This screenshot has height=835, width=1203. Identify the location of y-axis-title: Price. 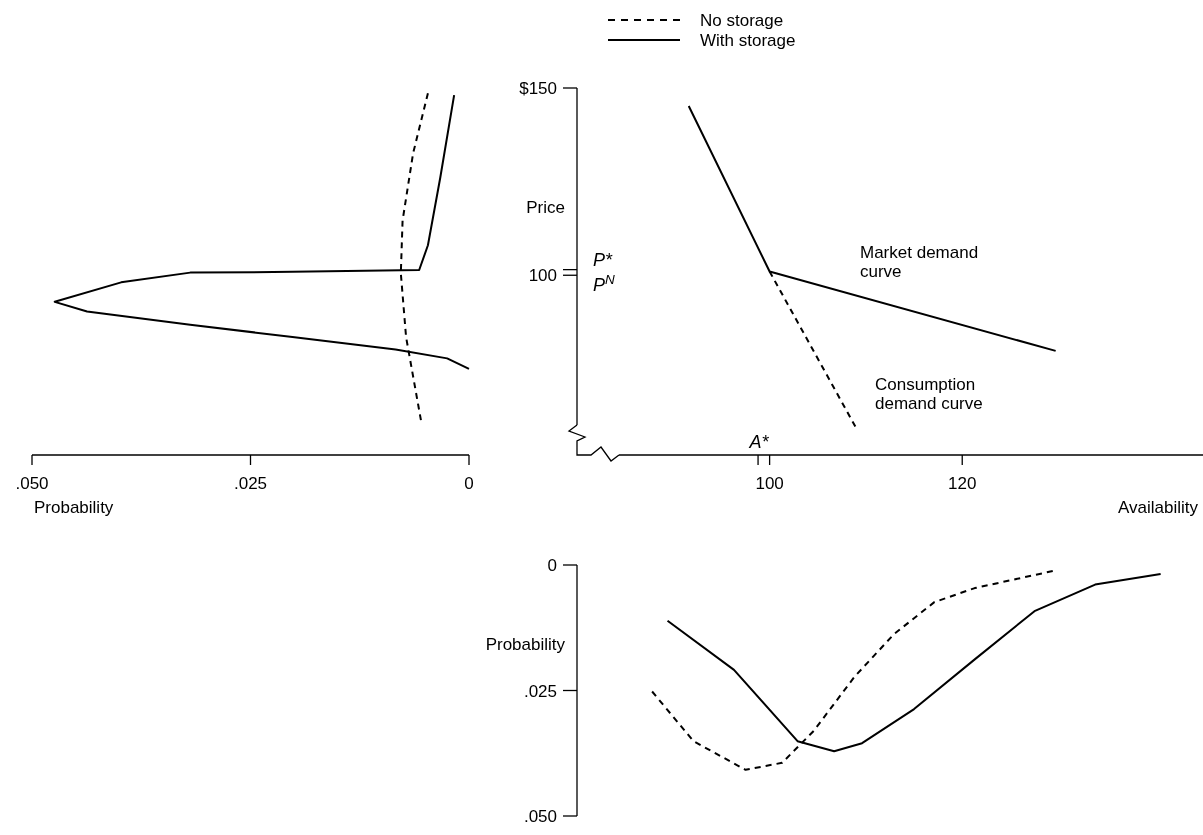
(545, 207).